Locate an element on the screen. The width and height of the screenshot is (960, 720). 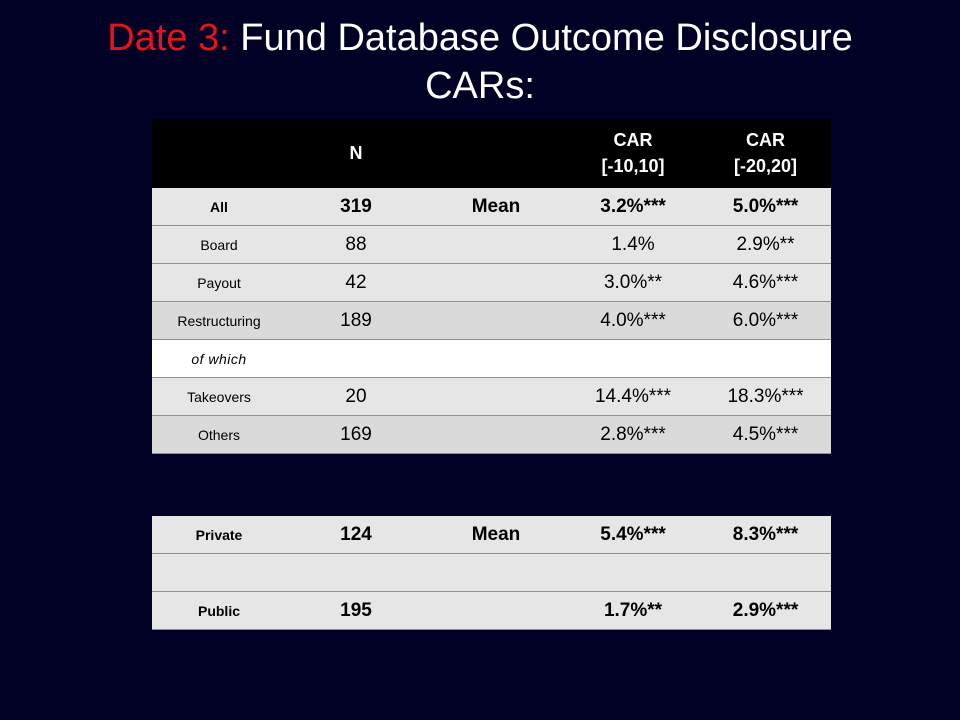
table-row-restructuring: Restructuring 189 4.0%*** 6.0%*** is located at coordinates (491, 320).